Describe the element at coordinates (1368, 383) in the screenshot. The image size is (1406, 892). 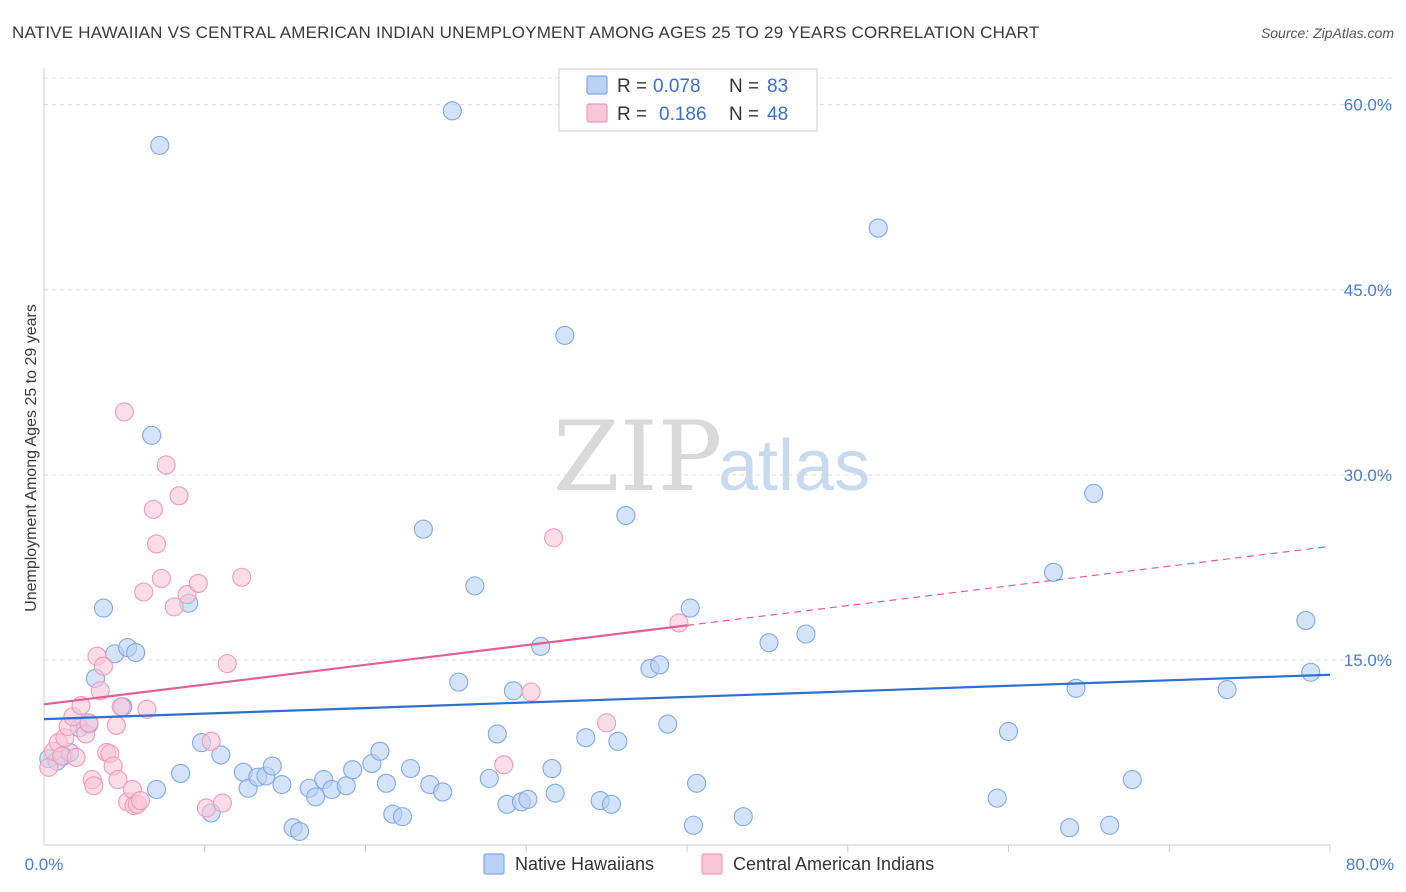
I see `y-tick-labels: 15.0% 30.0% 45.0% 60.0%` at that location.